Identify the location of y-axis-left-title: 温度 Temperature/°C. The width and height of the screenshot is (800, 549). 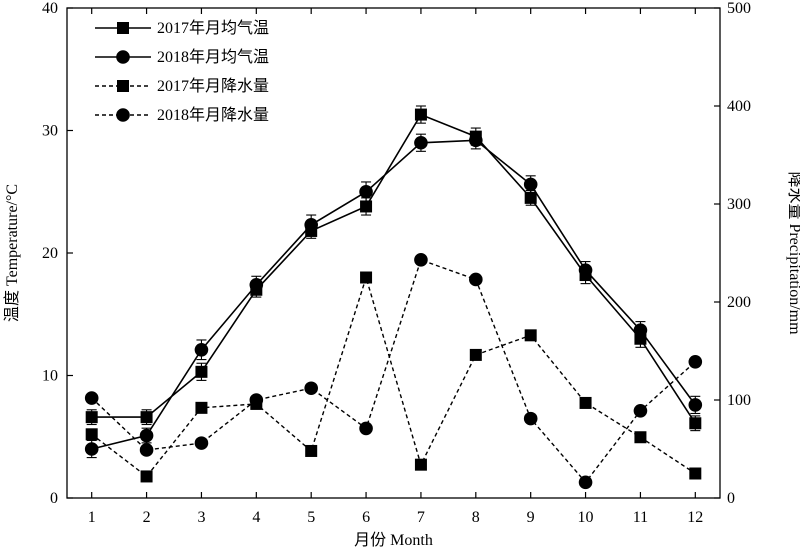
(12, 253).